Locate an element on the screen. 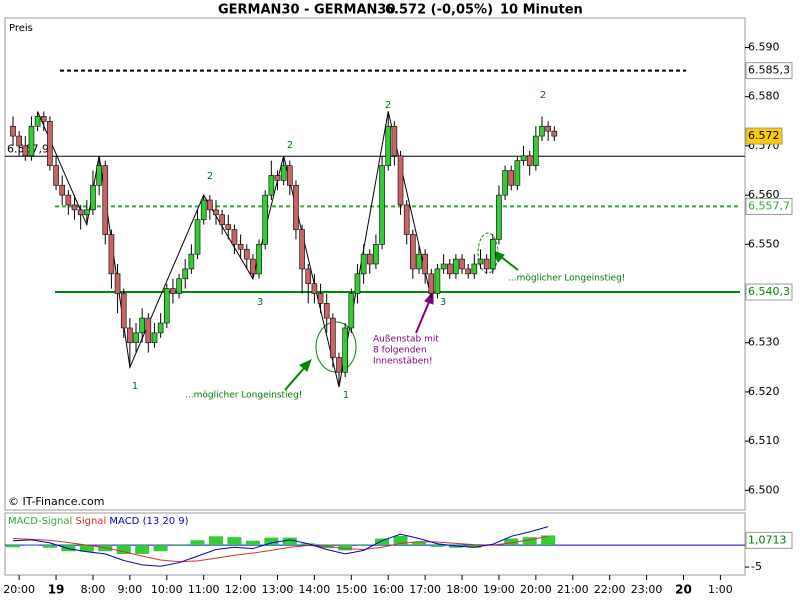 This screenshot has height=600, width=800. x-tick-label: 14:00 is located at coordinates (315, 589).